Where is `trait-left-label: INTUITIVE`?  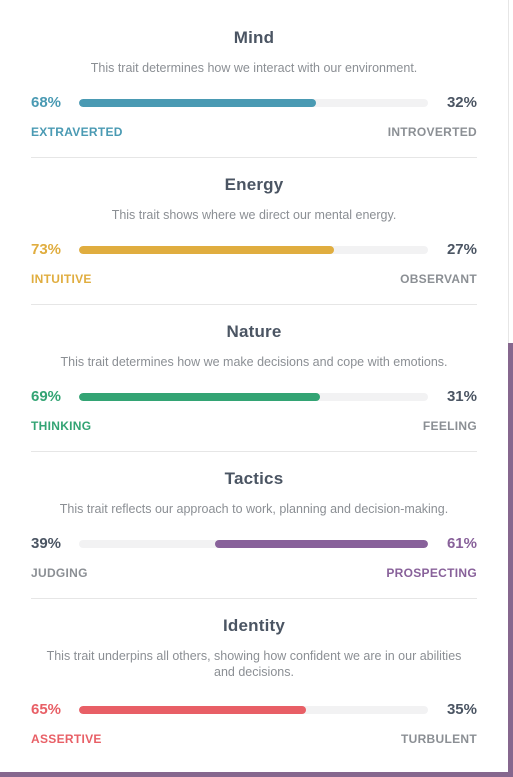
trait-left-label: INTUITIVE is located at coordinates (61, 279).